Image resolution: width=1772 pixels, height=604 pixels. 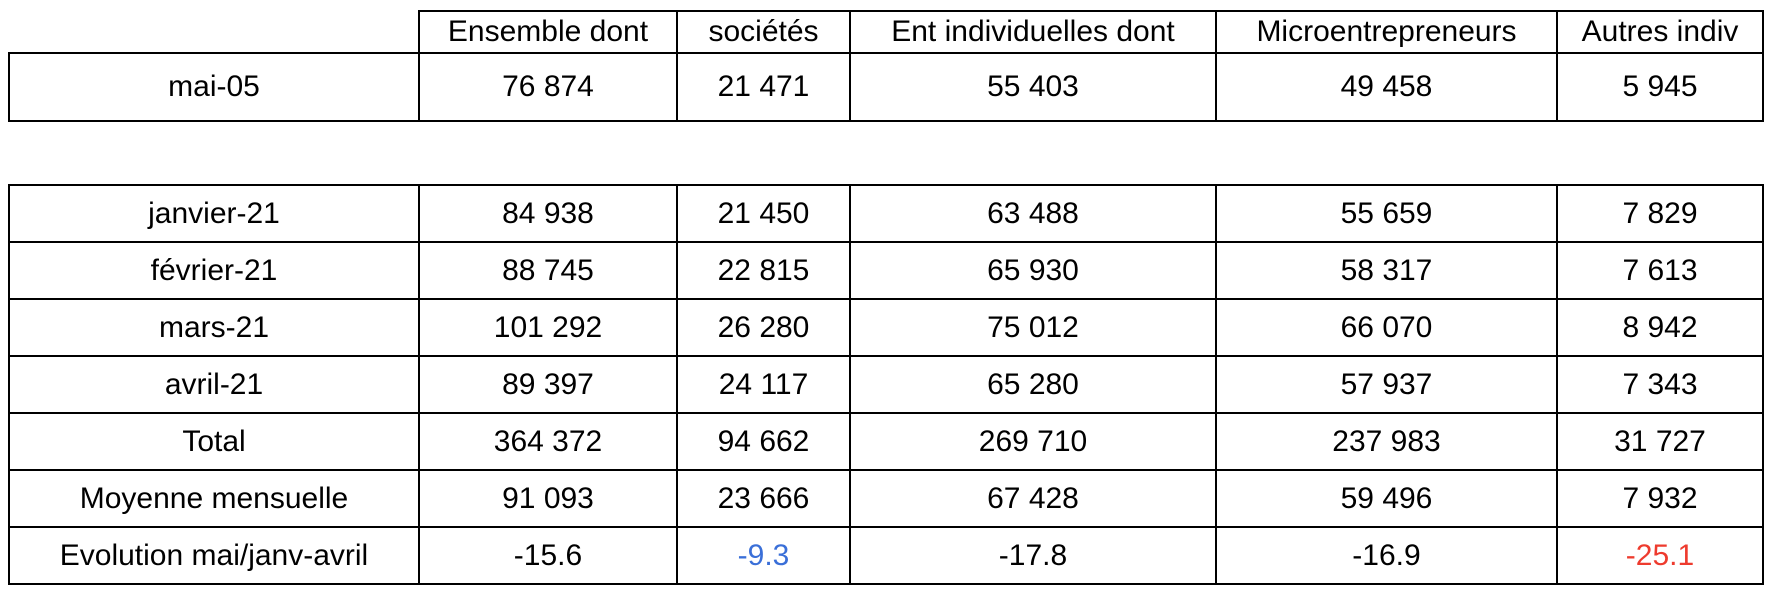 I want to click on data-cell: 65 280, so click(x=1033, y=384).